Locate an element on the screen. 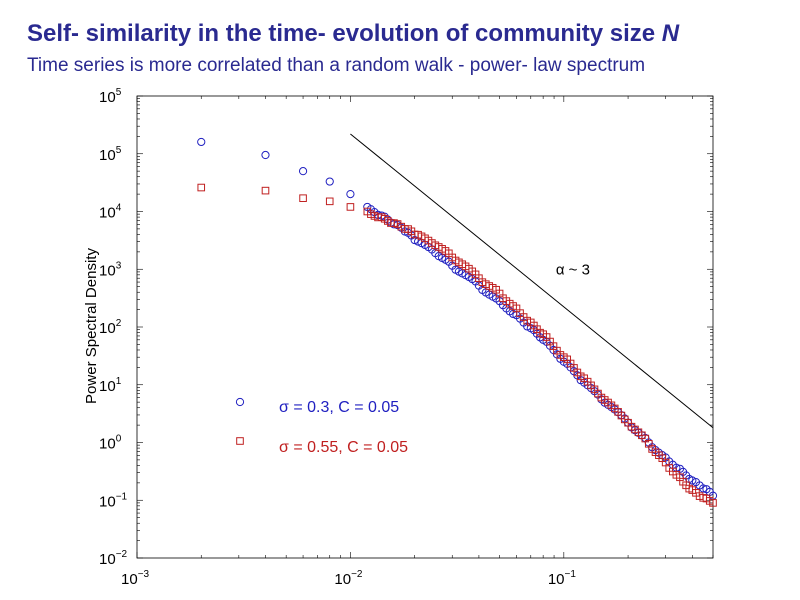  y-tick-label: 10⁴ is located at coordinates (110, 212).